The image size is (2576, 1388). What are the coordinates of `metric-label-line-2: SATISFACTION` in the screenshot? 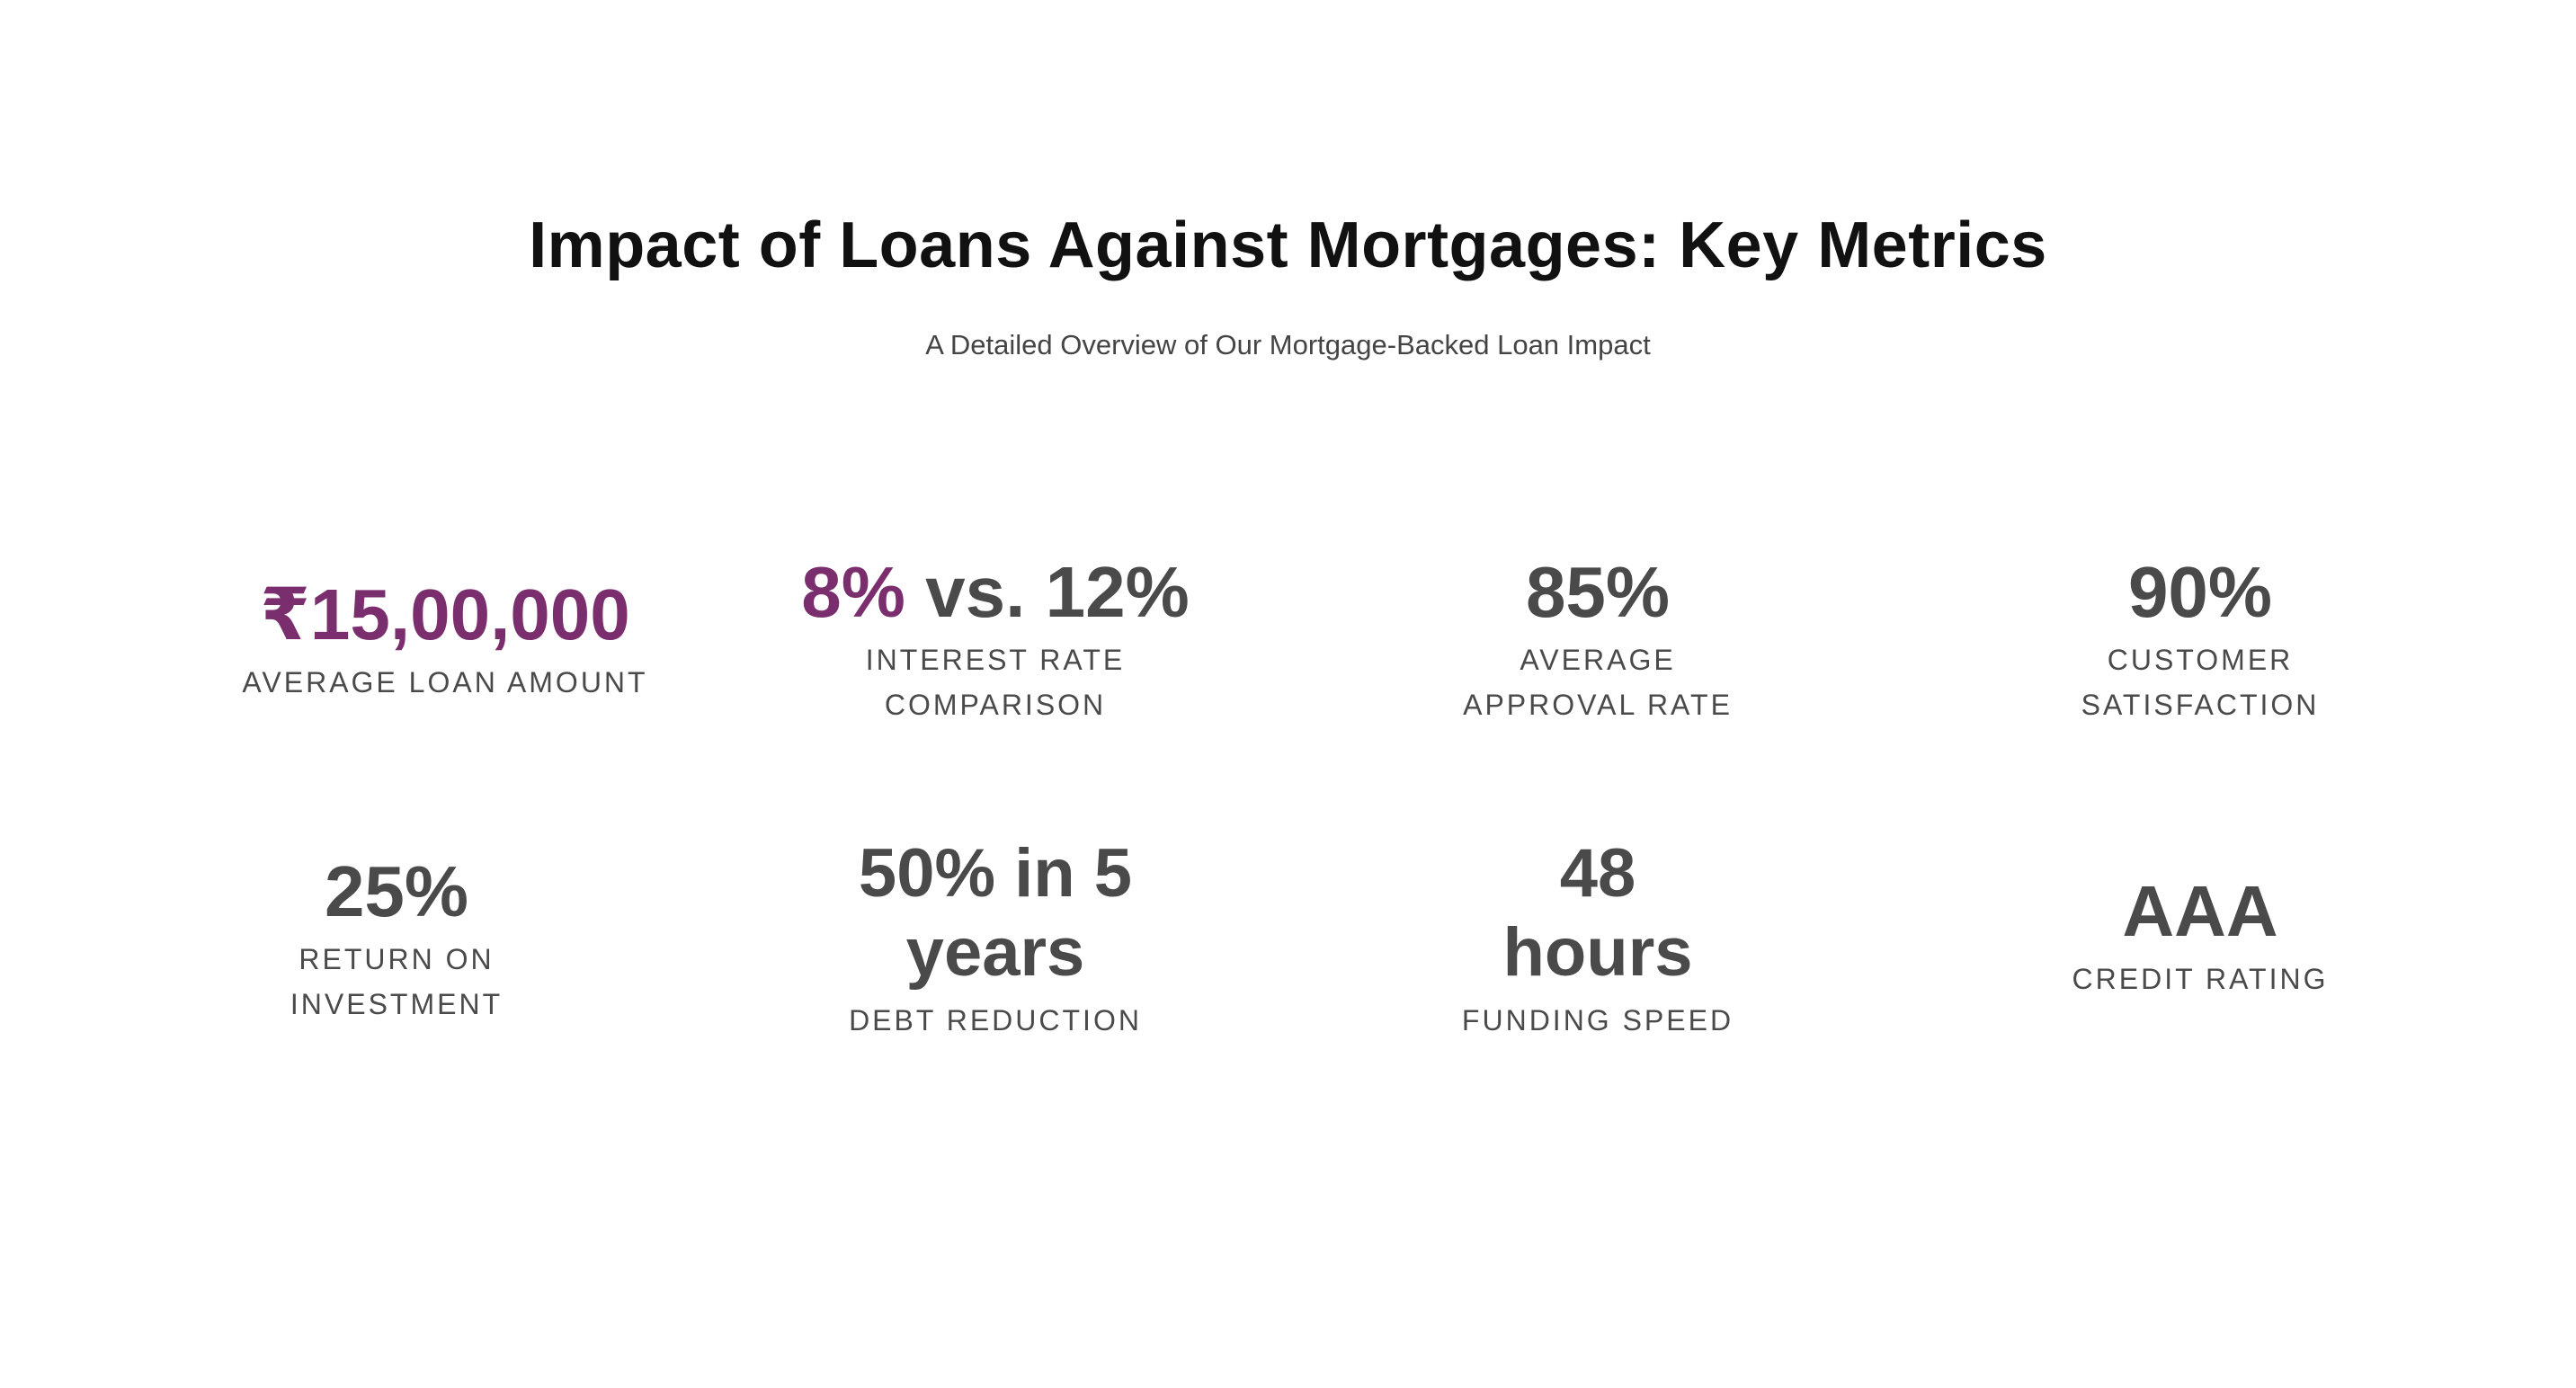 It's located at (2201, 705).